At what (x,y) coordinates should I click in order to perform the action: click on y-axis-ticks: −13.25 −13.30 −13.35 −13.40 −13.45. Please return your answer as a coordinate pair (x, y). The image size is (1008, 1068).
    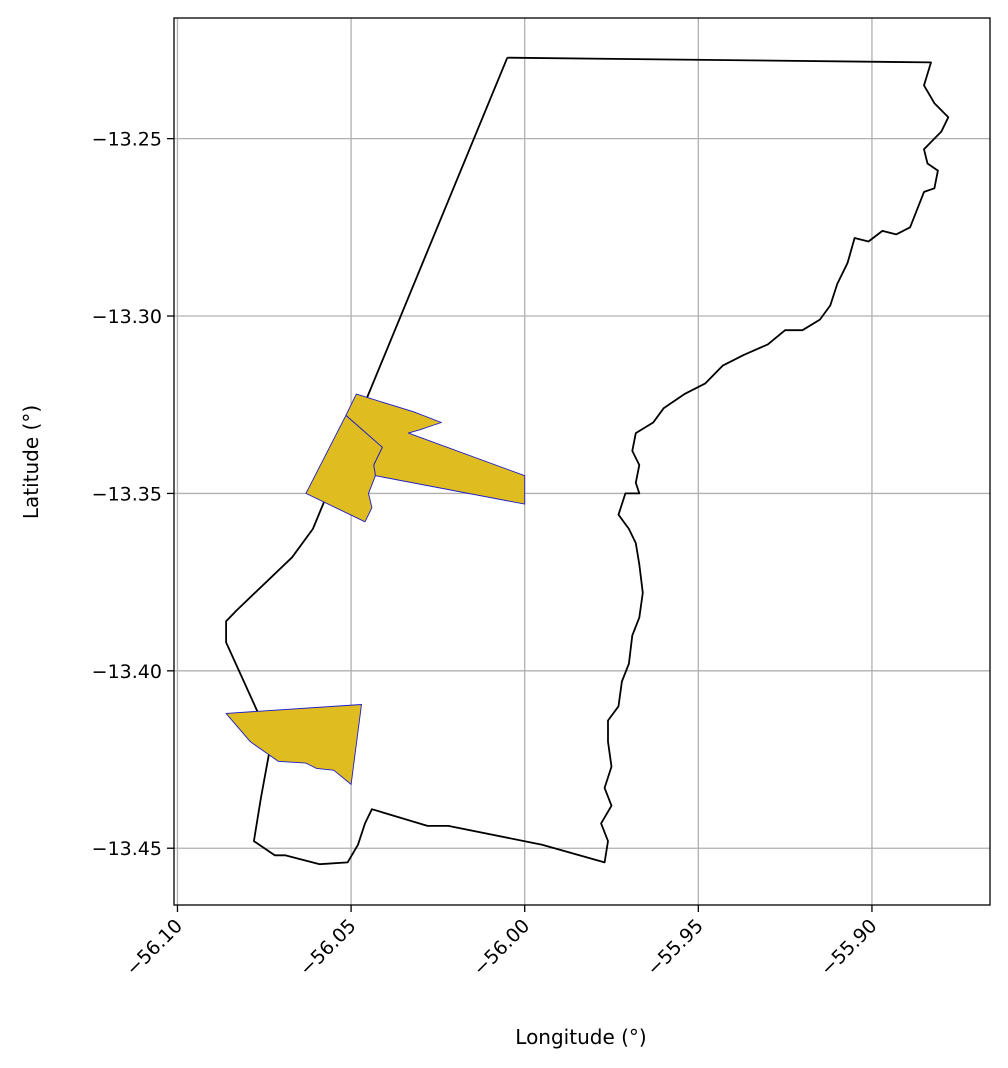
    Looking at the image, I should click on (133, 494).